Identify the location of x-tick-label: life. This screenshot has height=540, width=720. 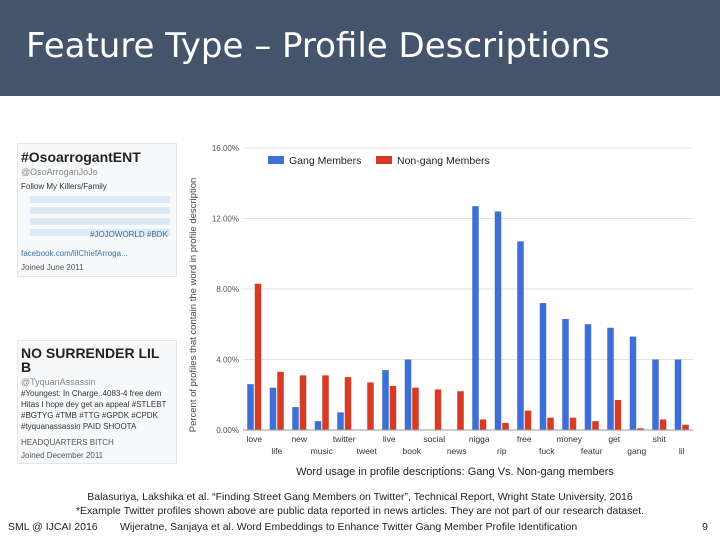
(276, 451).